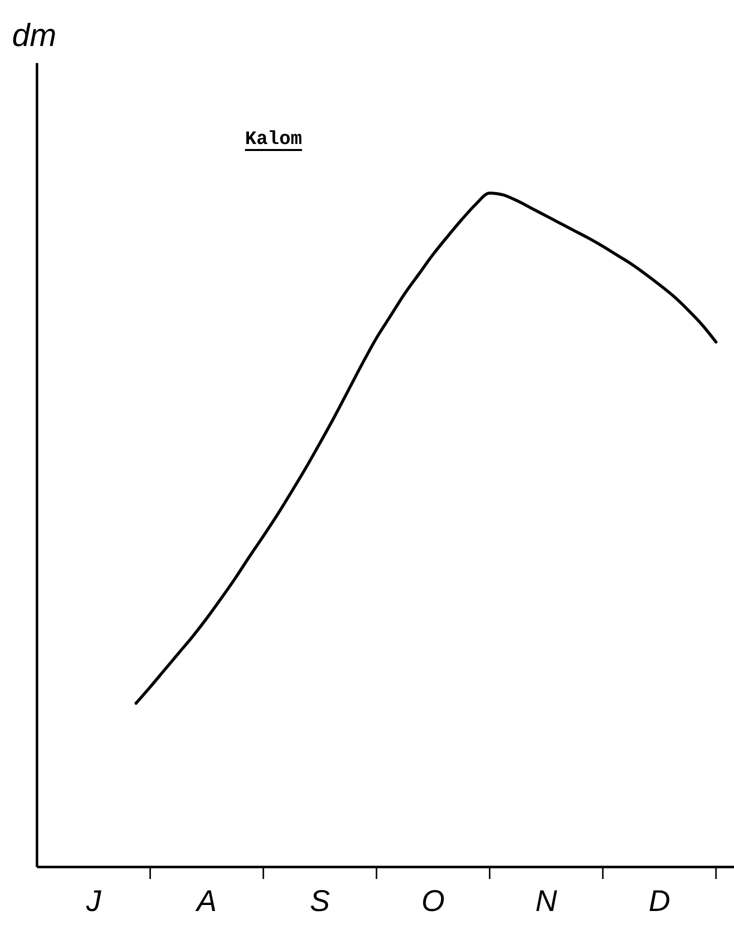 The height and width of the screenshot is (930, 734). Describe the element at coordinates (34, 35) in the screenshot. I see `y-axis-title: dm` at that location.